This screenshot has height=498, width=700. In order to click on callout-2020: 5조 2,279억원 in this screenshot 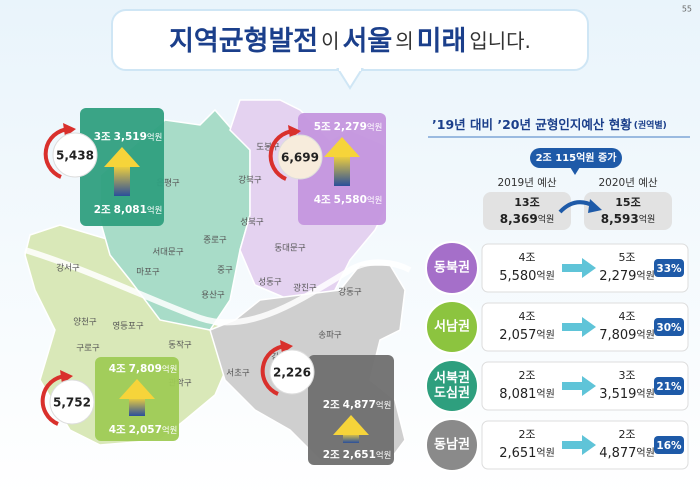, I will do `click(348, 127)`.